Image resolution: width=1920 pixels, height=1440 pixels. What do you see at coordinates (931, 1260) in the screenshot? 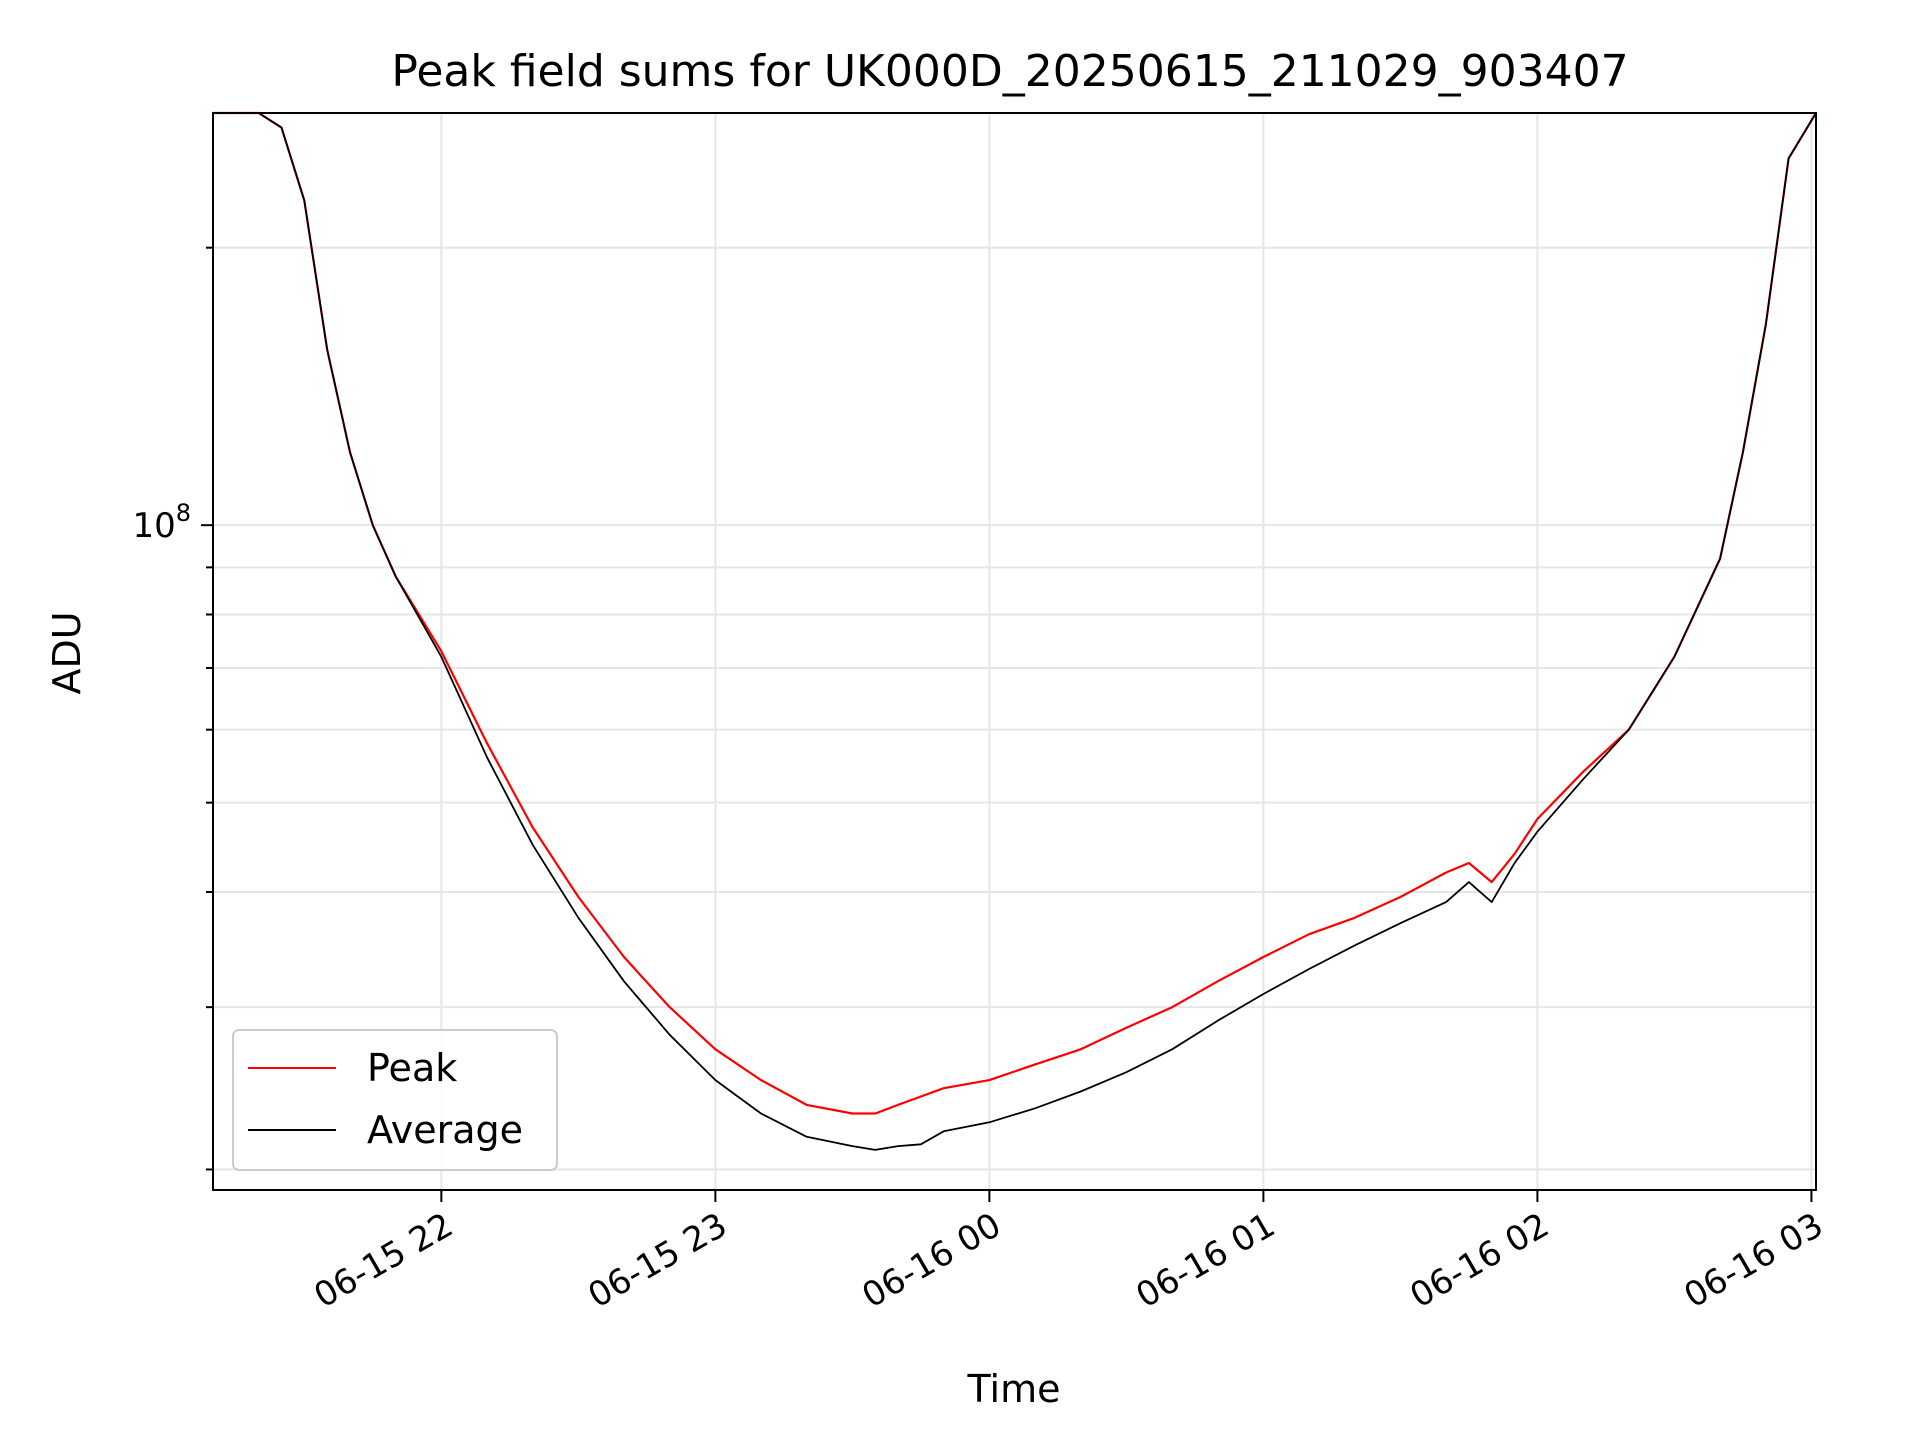
I see `x-tick-label: 06-16 00` at bounding box center [931, 1260].